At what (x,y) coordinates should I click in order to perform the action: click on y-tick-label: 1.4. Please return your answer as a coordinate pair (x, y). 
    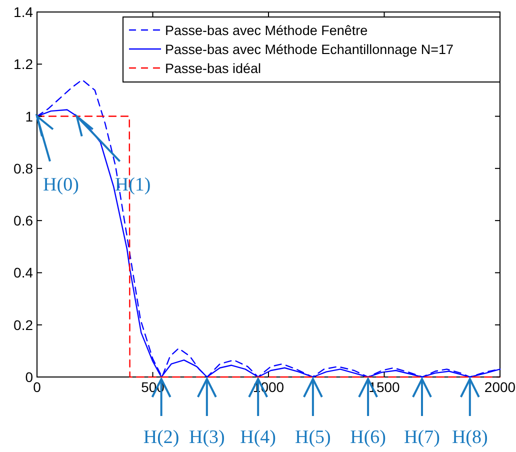
    Looking at the image, I should click on (24, 12).